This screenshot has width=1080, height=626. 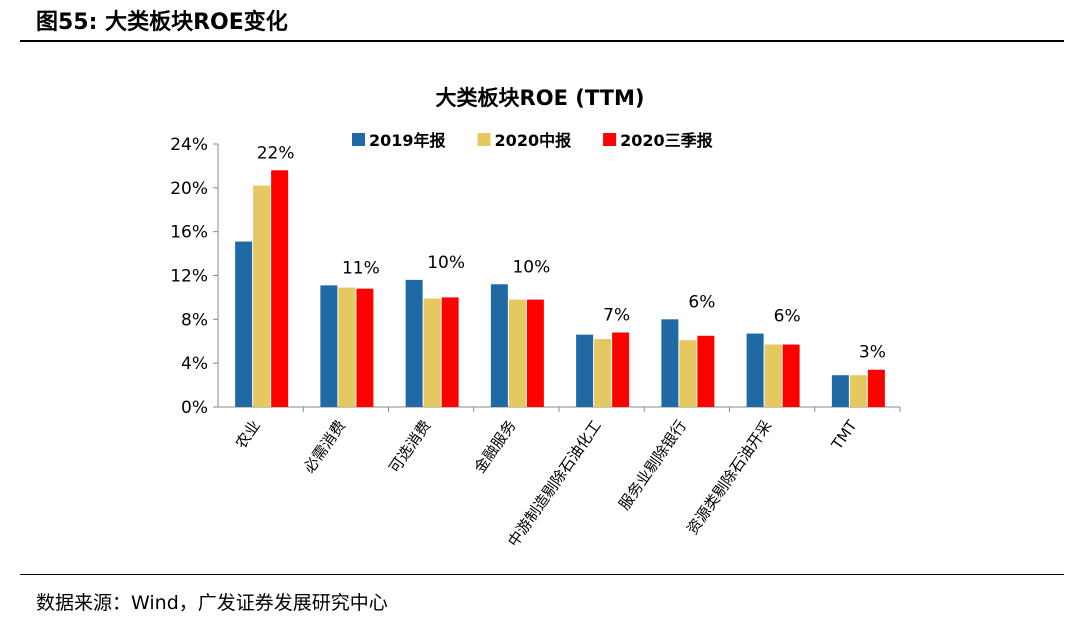 What do you see at coordinates (194, 408) in the screenshot?
I see `y-tick-label: 0%` at bounding box center [194, 408].